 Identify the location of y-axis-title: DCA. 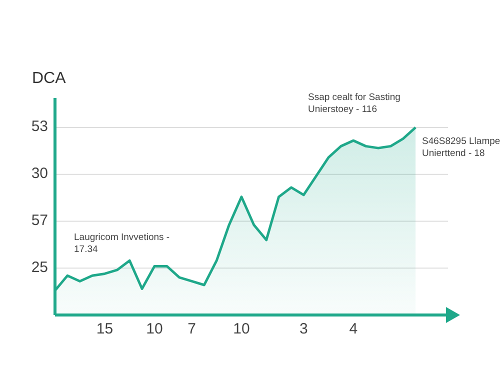
(49, 79).